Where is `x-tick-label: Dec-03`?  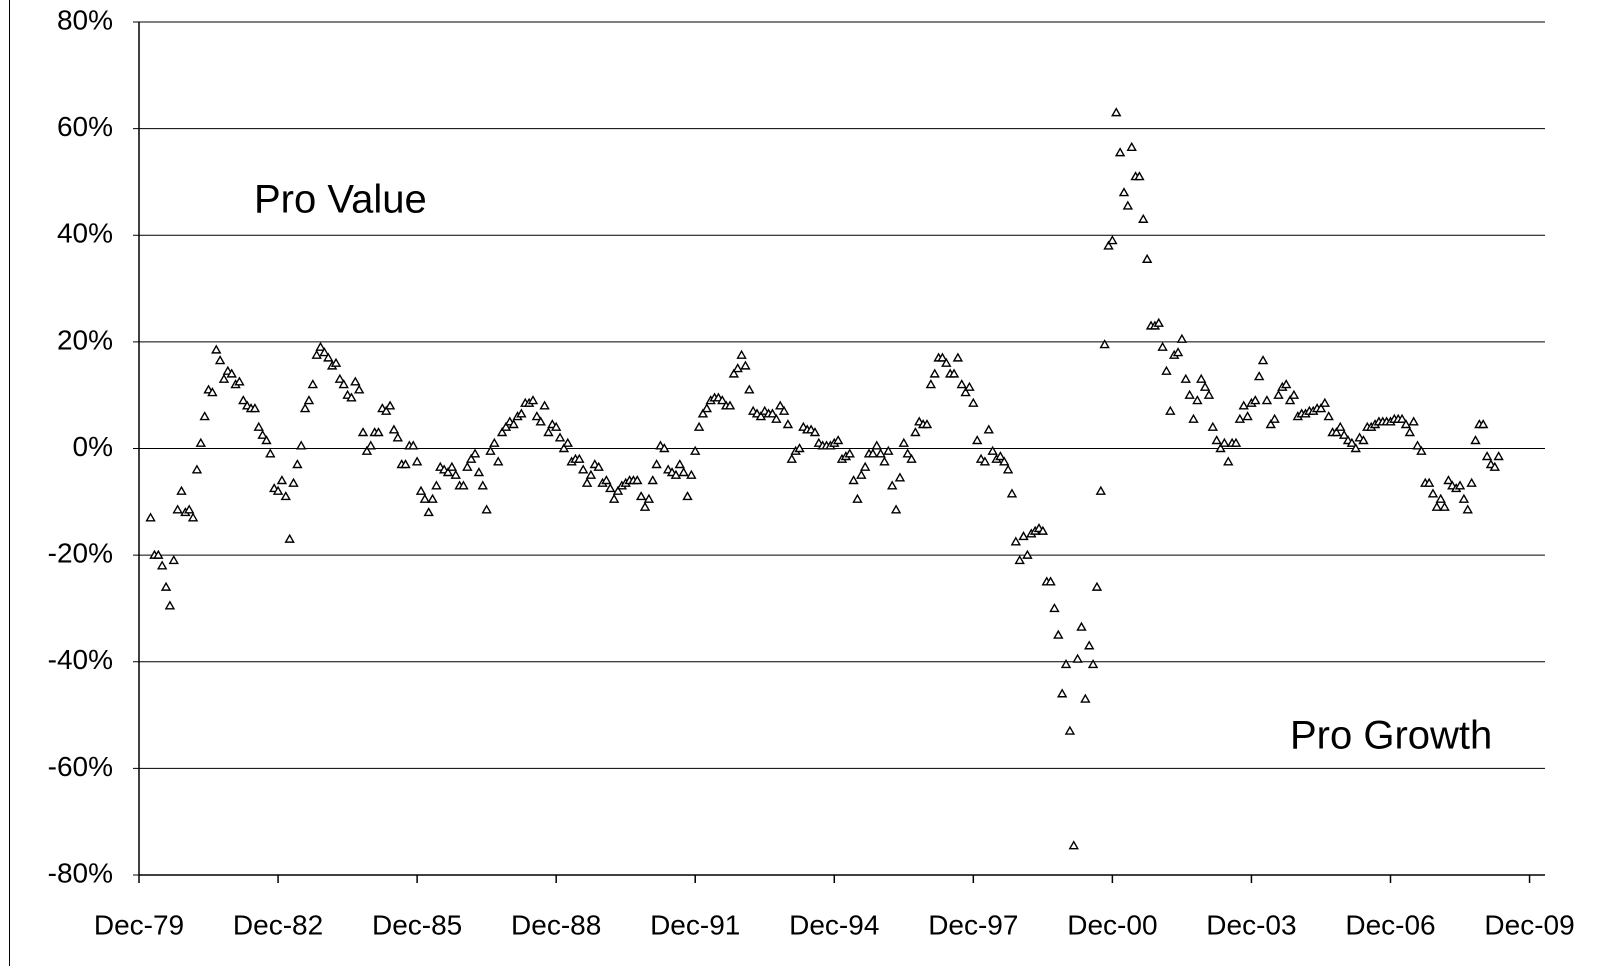 x-tick-label: Dec-03 is located at coordinates (1251, 924).